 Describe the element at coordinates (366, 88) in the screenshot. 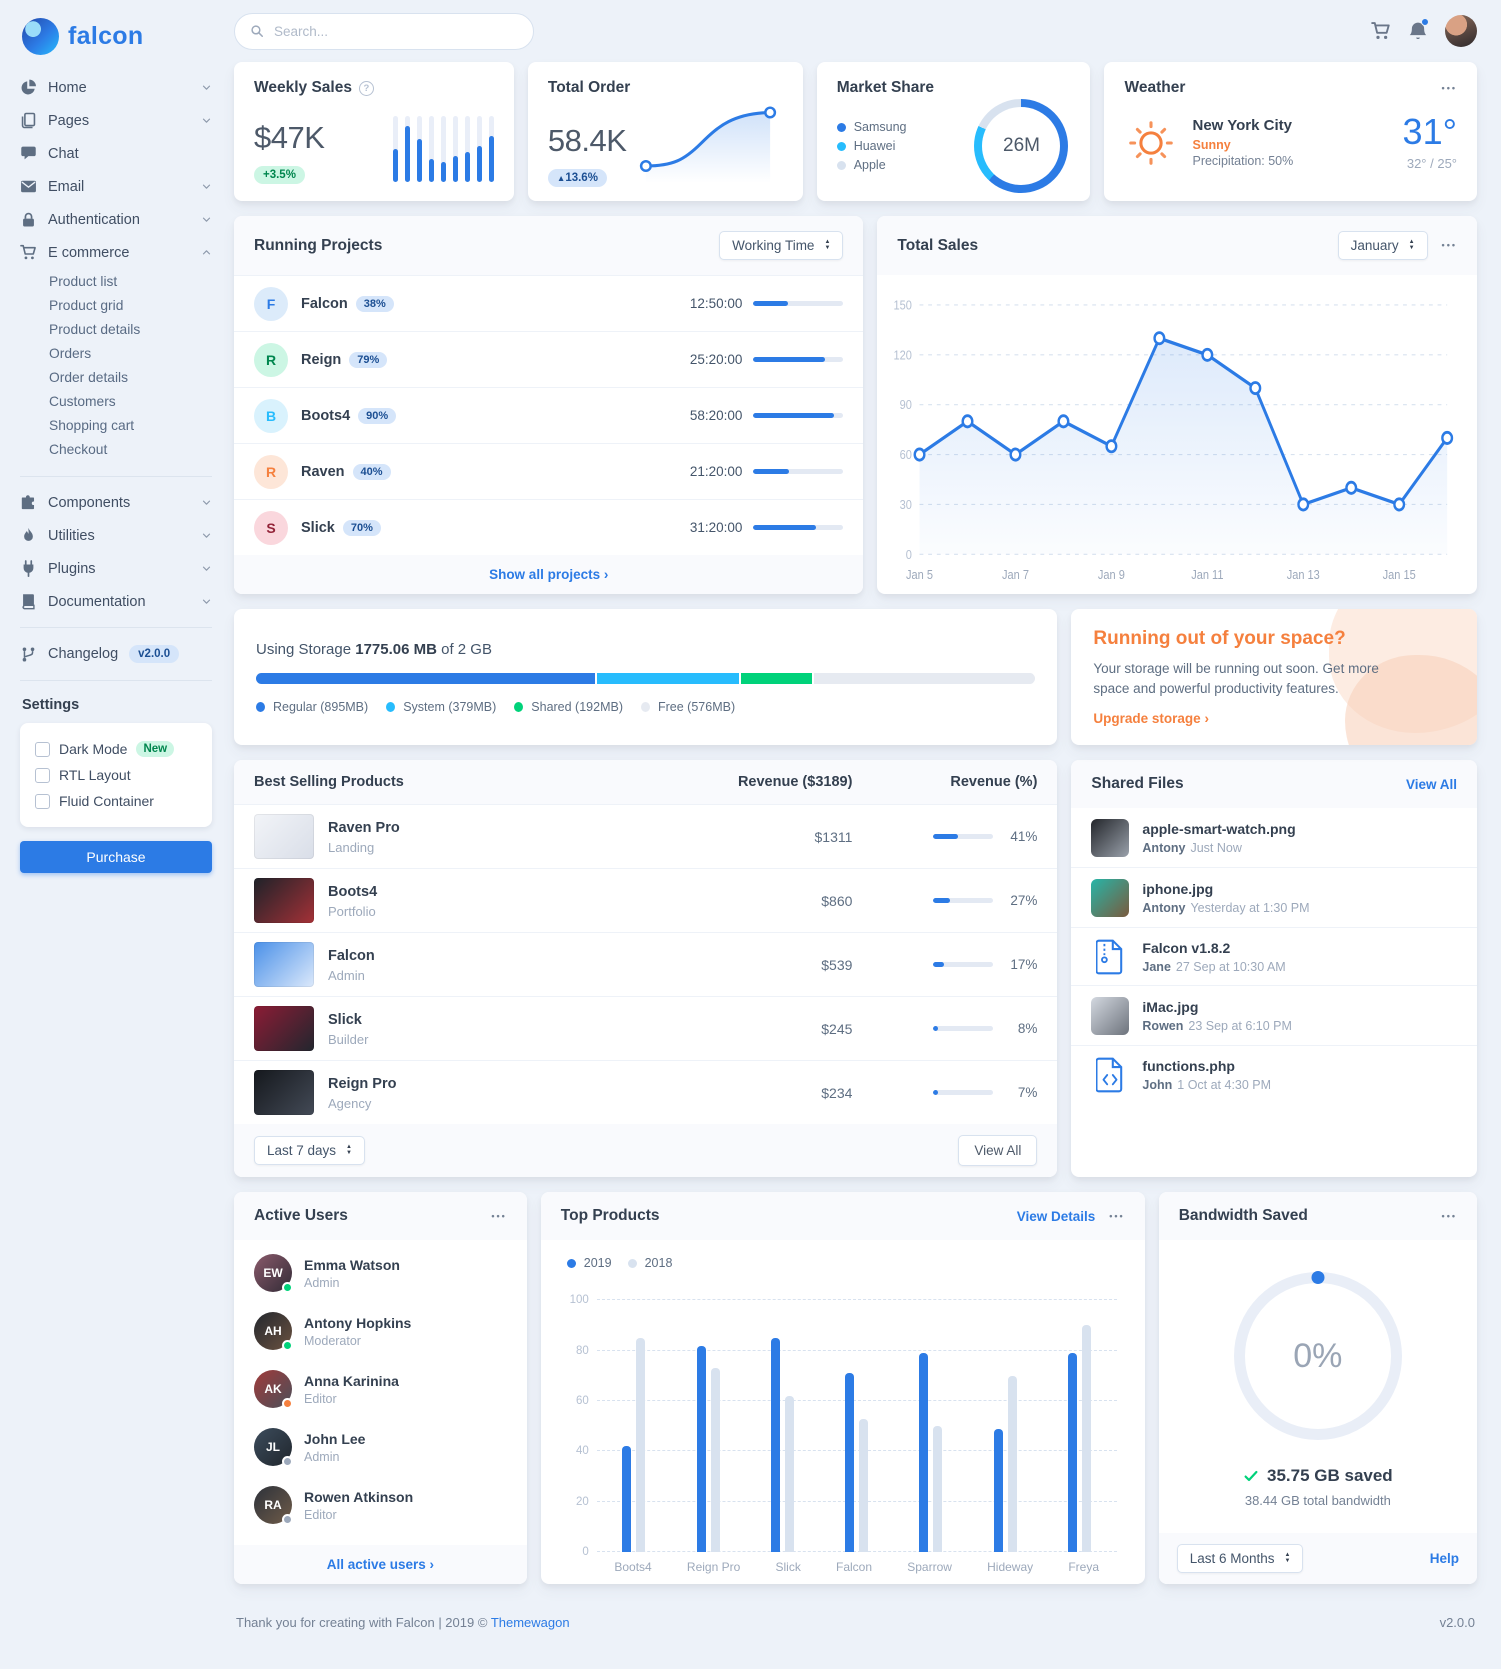

I see `help-icon` at that location.